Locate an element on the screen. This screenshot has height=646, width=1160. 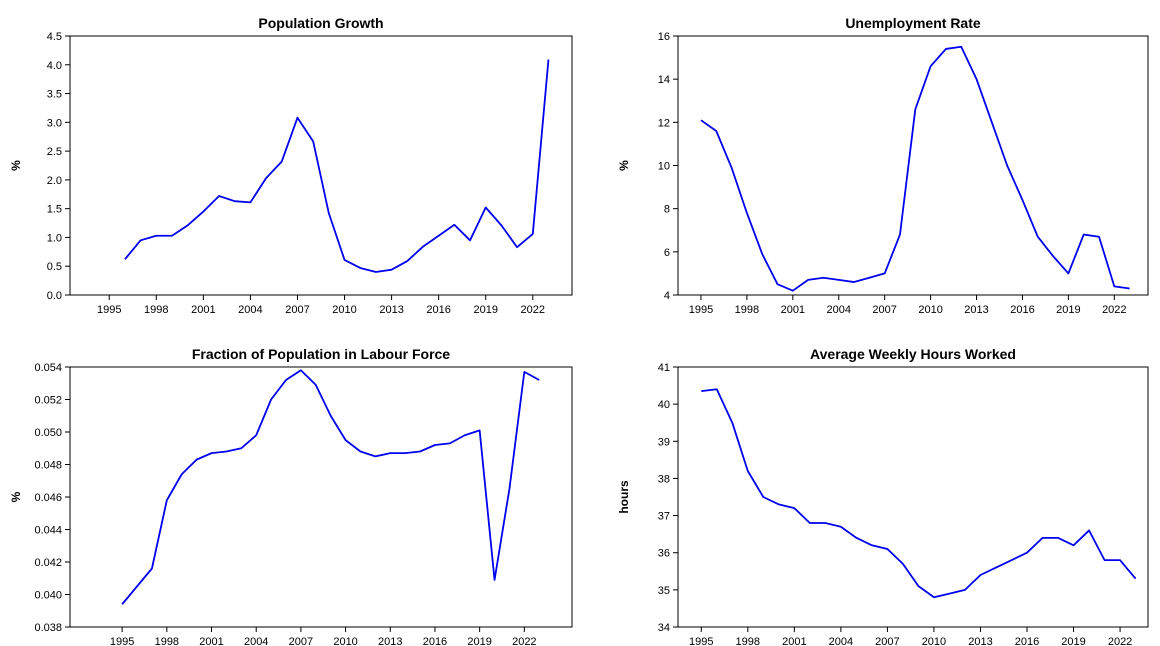
chart-title: Unemployment Rate is located at coordinates (913, 23).